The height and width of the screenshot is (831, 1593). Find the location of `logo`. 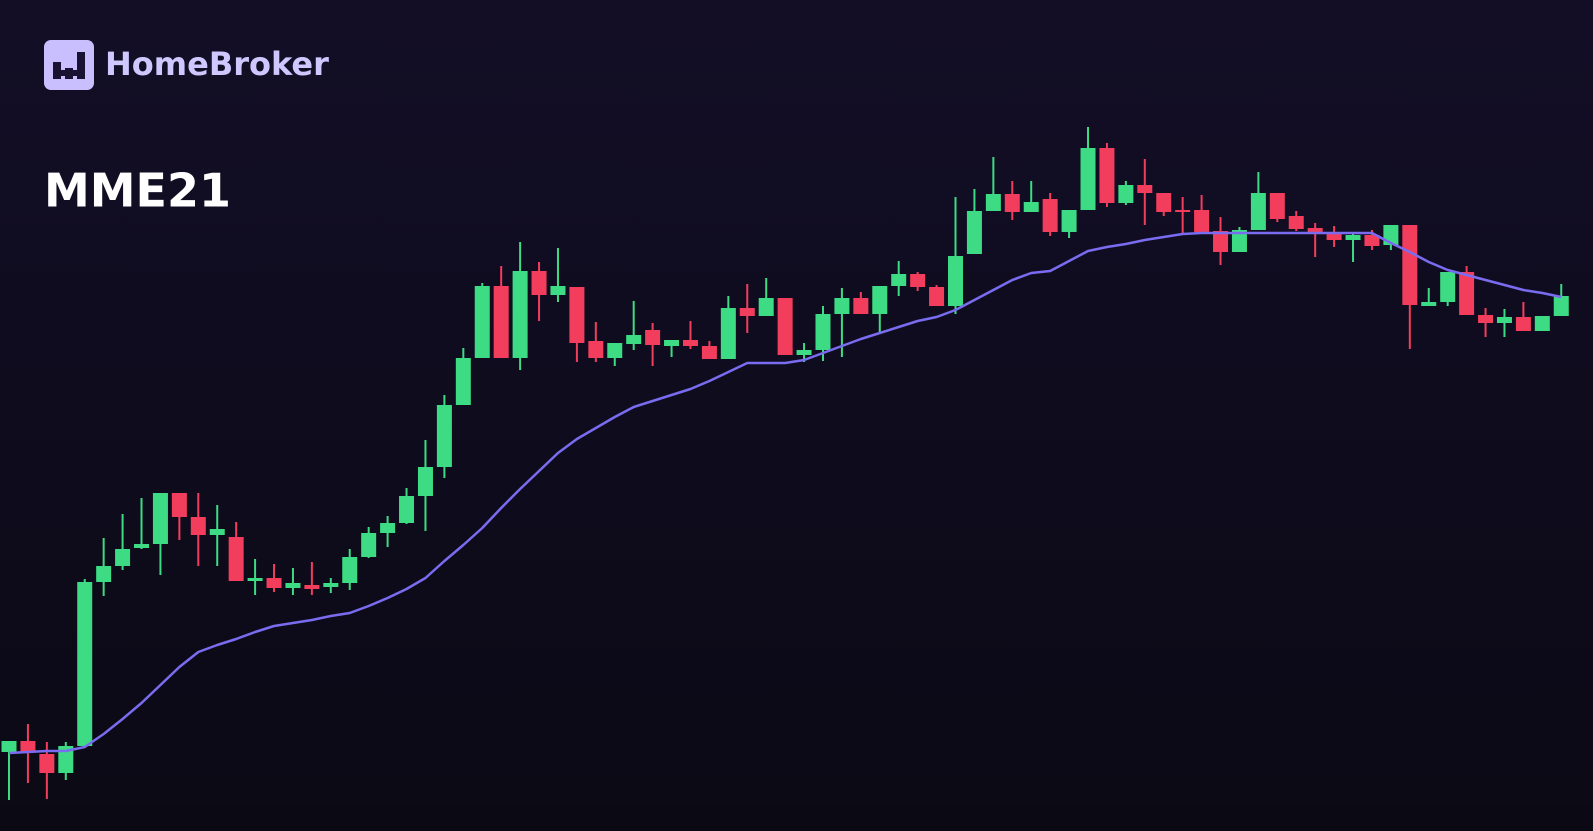

logo is located at coordinates (69, 65).